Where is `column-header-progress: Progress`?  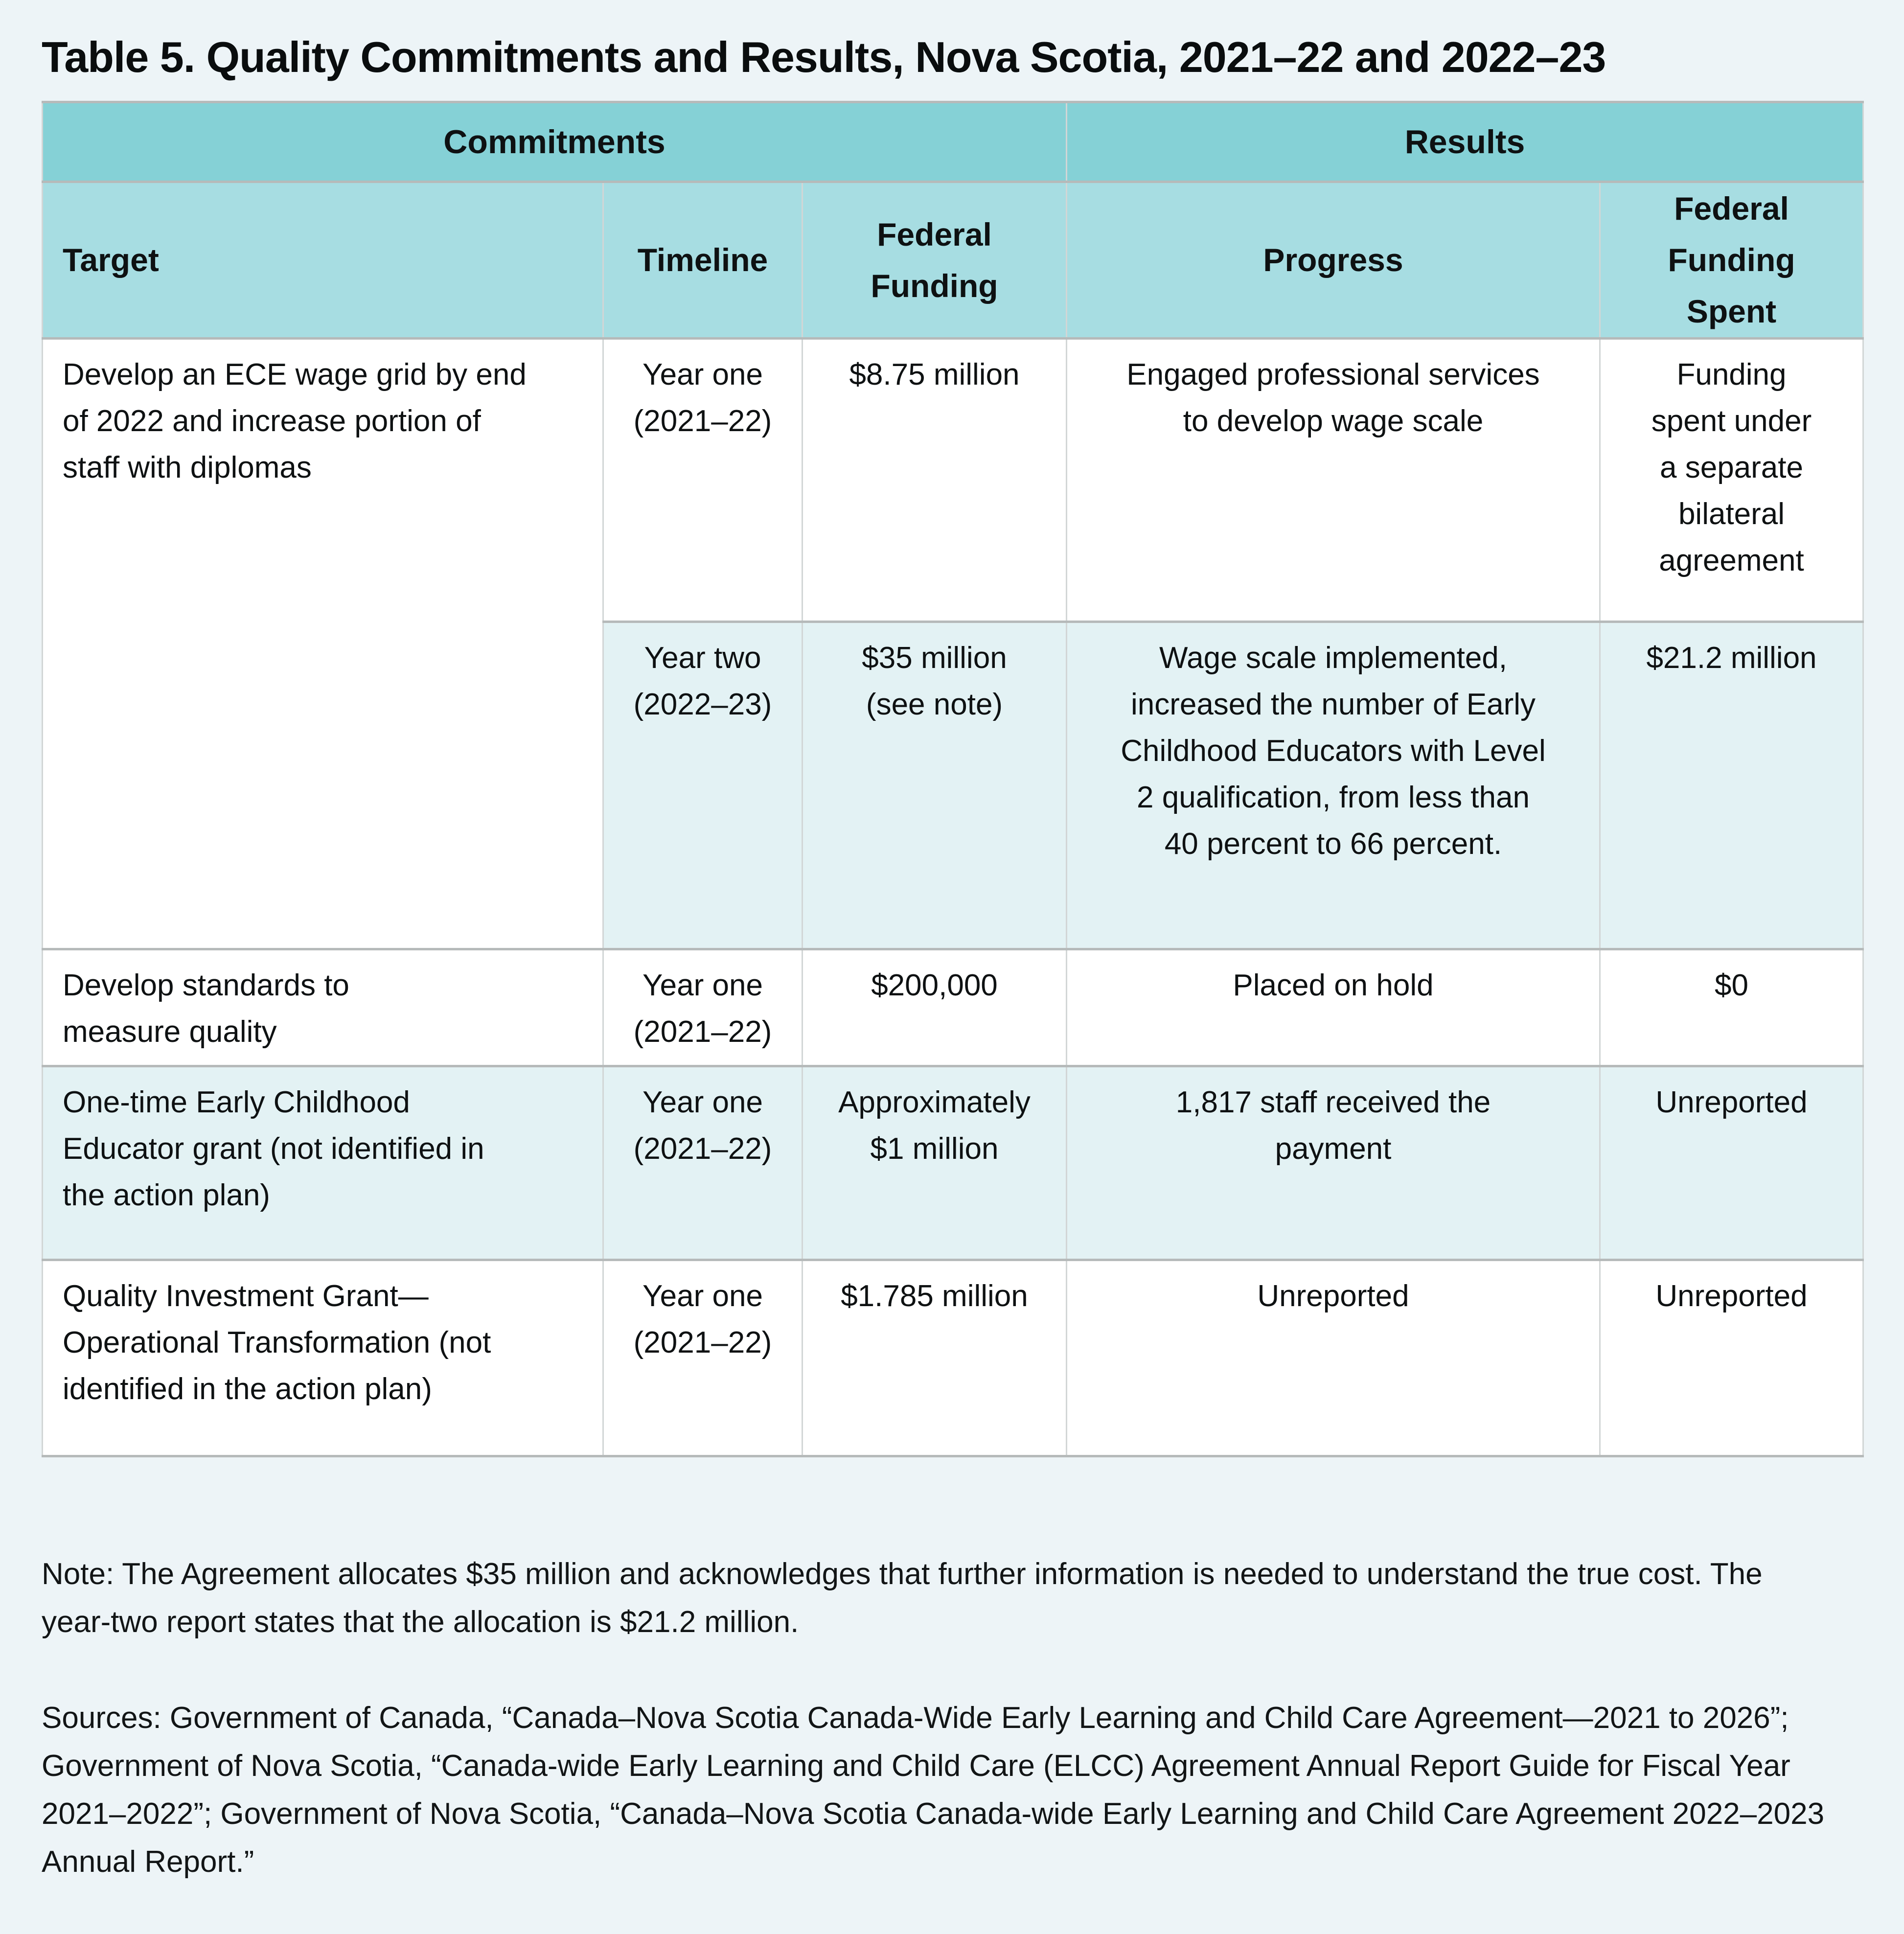
column-header-progress: Progress is located at coordinates (1333, 260).